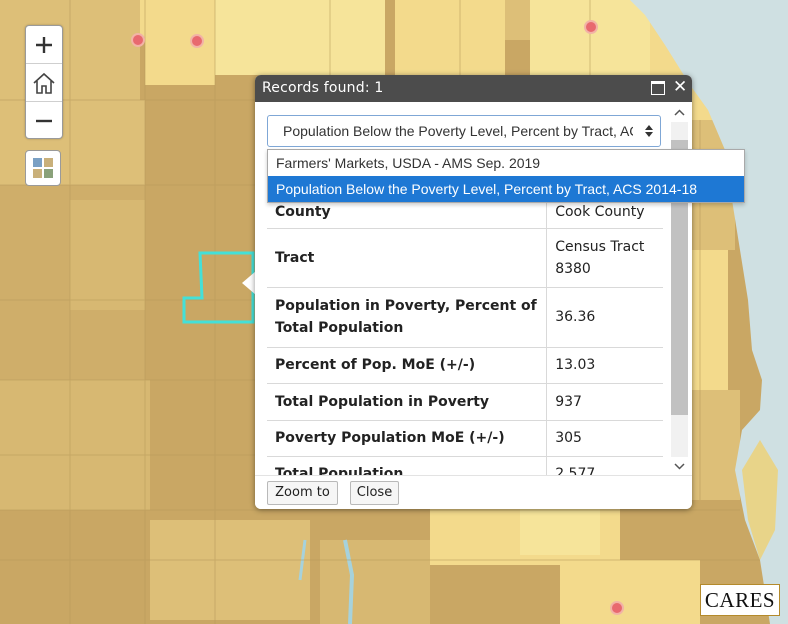  Describe the element at coordinates (473, 492) in the screenshot. I see `popup-footer: Zoom to Close` at that location.